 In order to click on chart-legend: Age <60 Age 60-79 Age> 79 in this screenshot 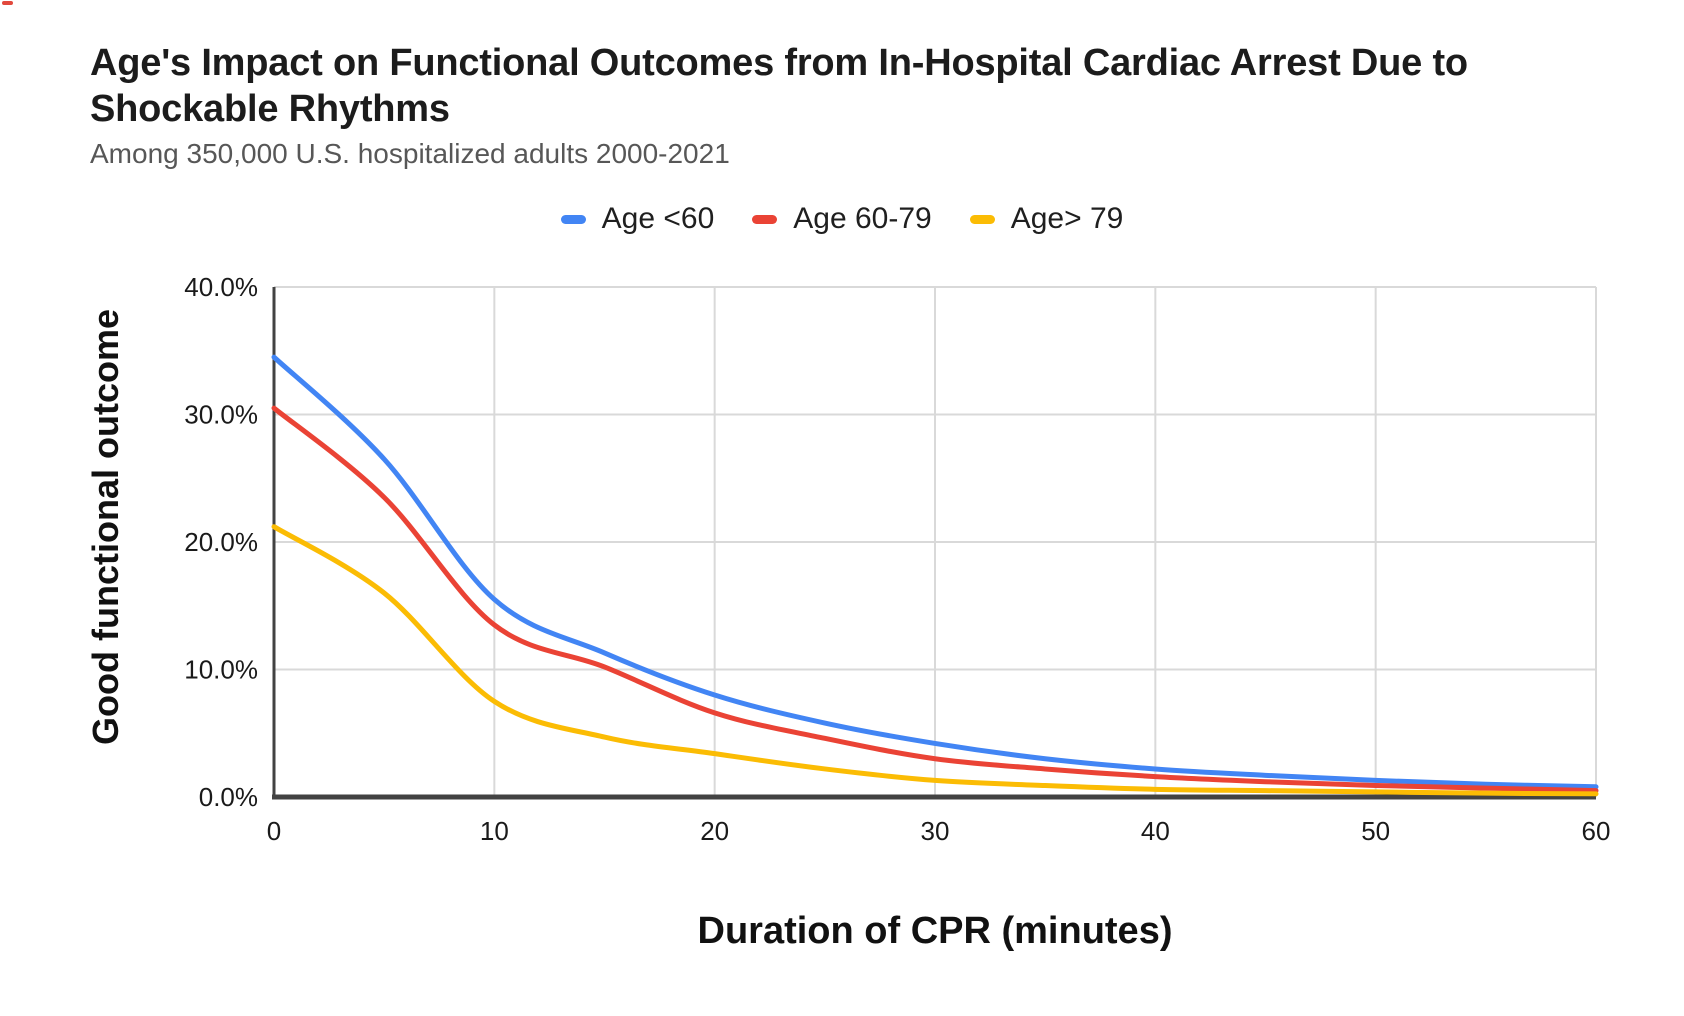, I will do `click(842, 219)`.